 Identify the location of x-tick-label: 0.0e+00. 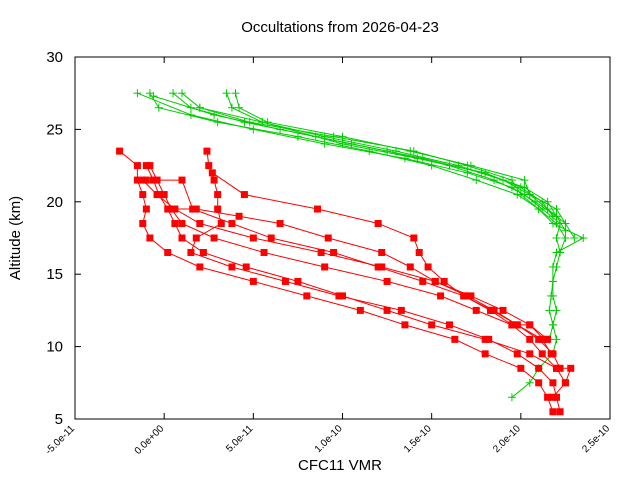
(150, 440).